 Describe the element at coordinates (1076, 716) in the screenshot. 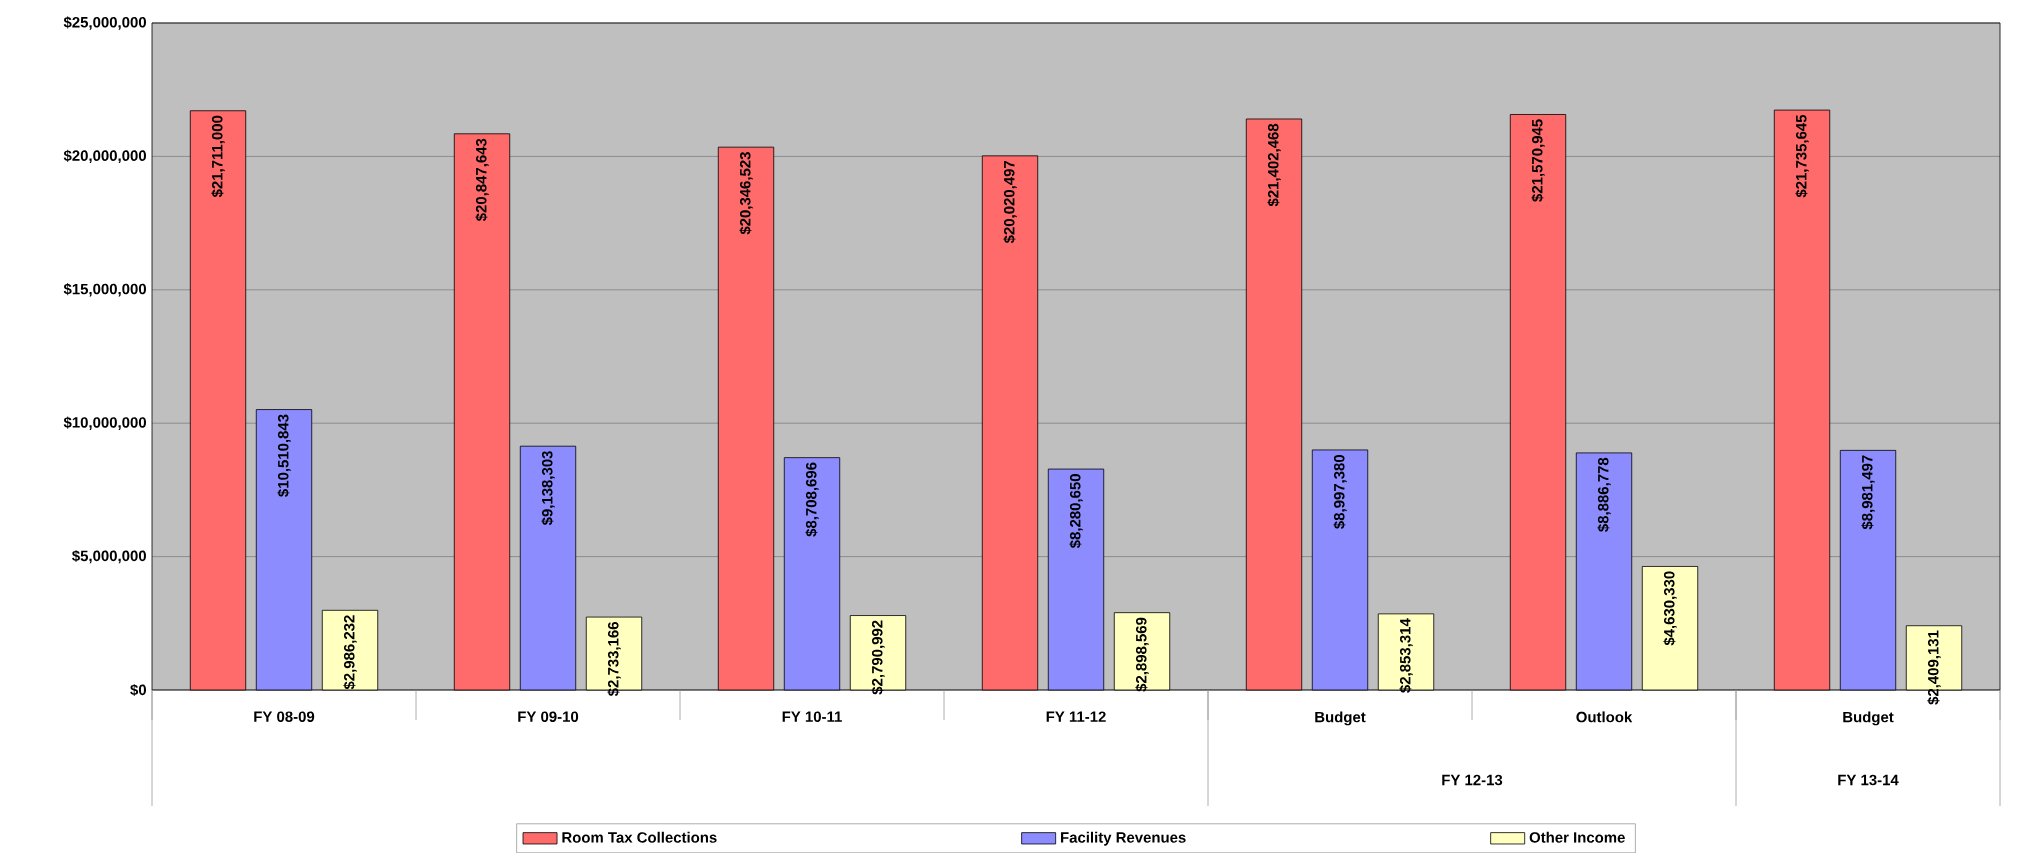

I see `x-tick-label: FY 11-12` at that location.